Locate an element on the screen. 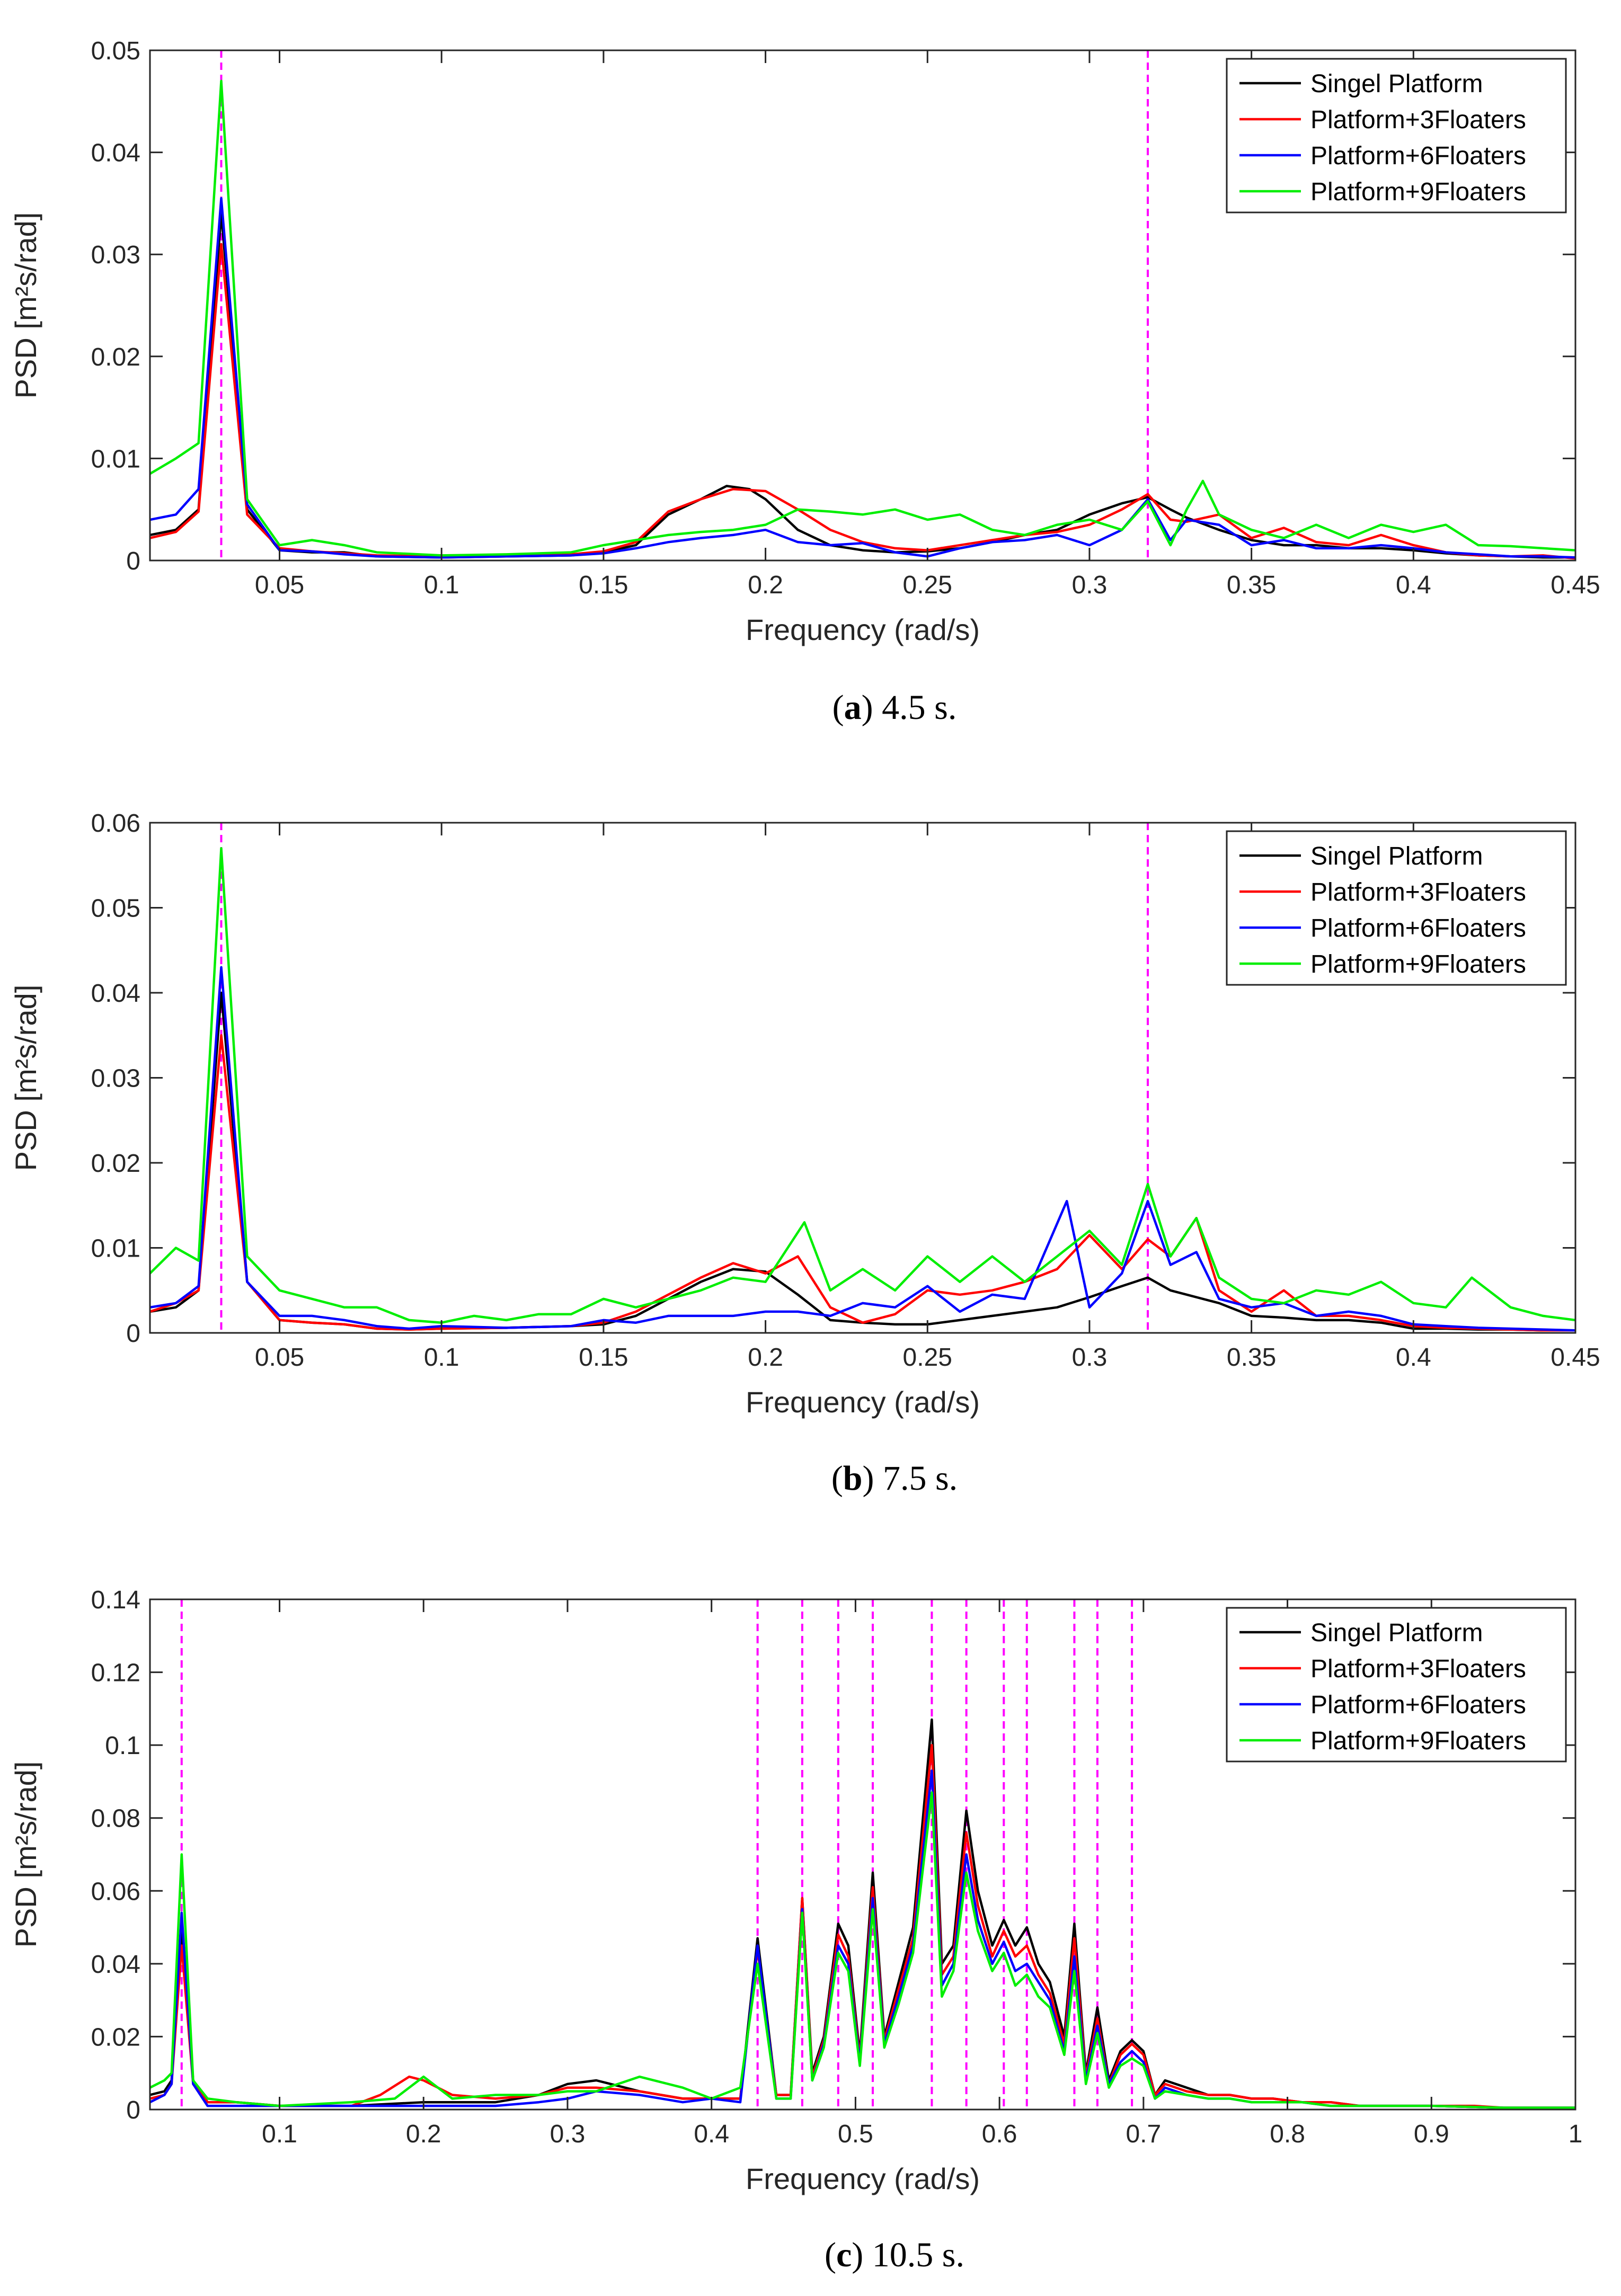  panel-caption: (a) 4.5 s. is located at coordinates (894, 707).